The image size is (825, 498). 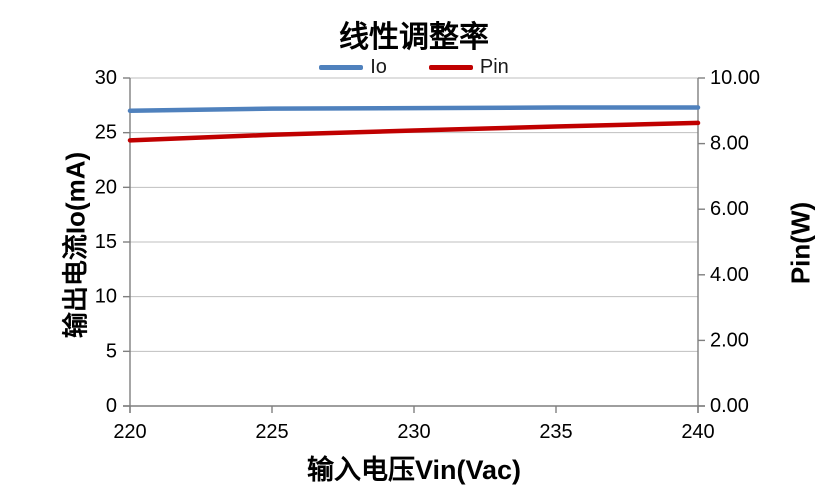 I want to click on x-tick-label: 220, so click(x=129, y=432).